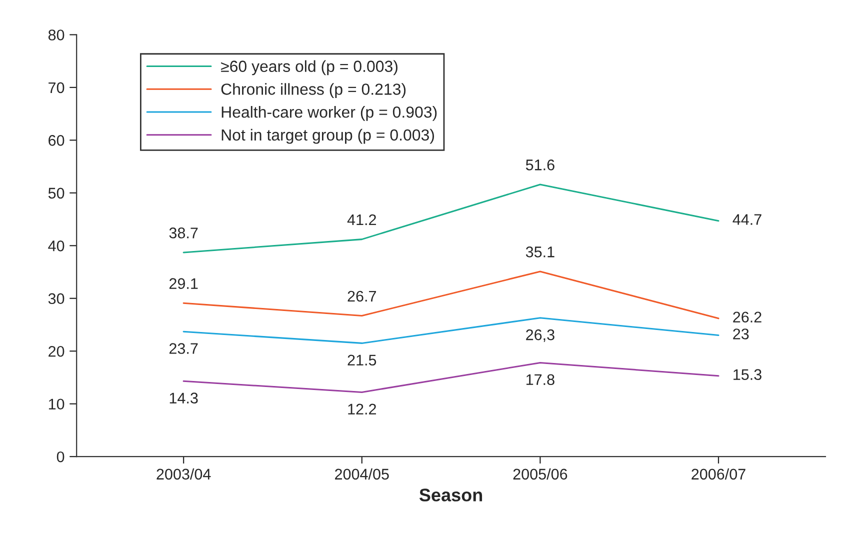 The image size is (851, 534). Describe the element at coordinates (741, 334) in the screenshot. I see `data-label: 23` at that location.